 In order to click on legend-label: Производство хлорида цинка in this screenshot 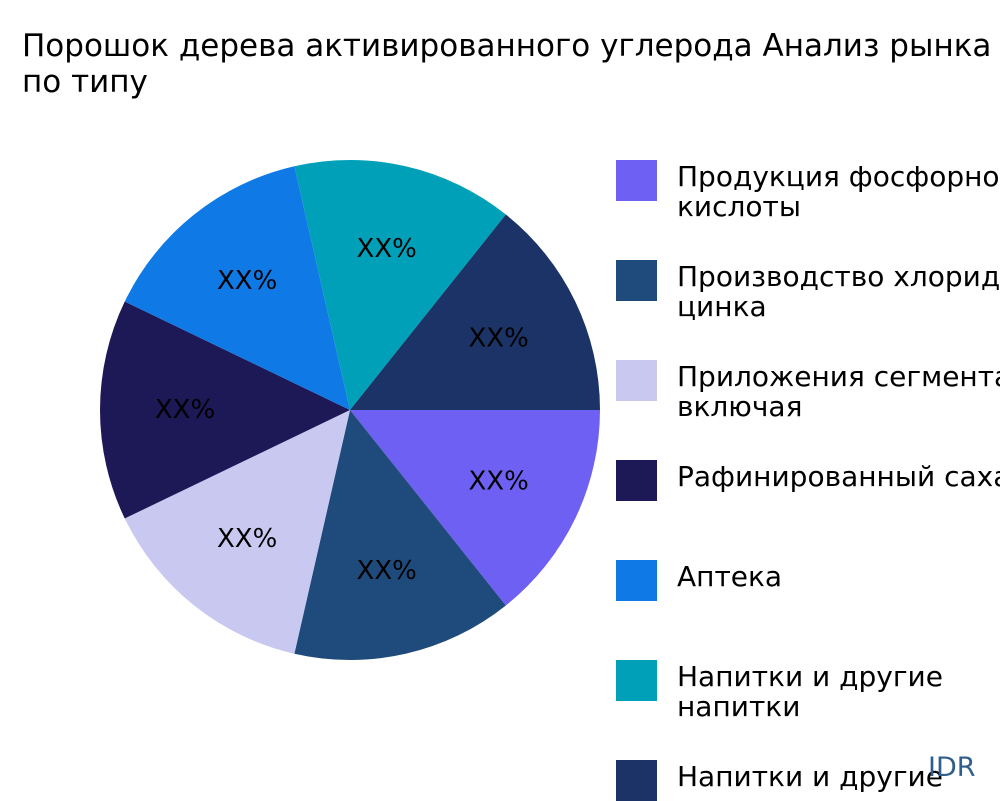, I will do `click(838, 291)`.